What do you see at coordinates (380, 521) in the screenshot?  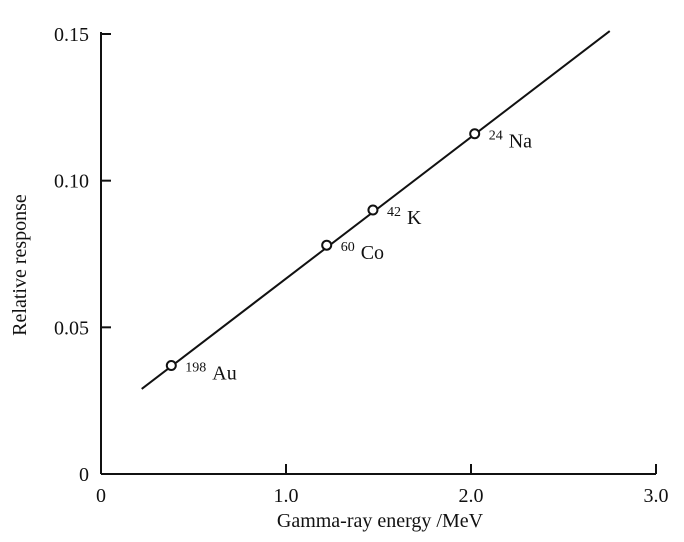 I see `x-axis-label: Gamma-ray energy /MeV` at bounding box center [380, 521].